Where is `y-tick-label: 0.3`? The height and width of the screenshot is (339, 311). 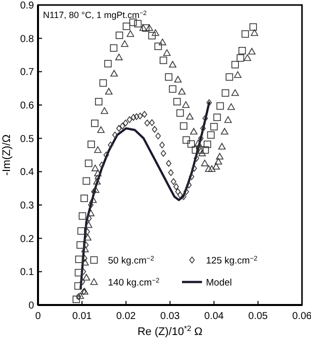
y-tick-label: 0.3 is located at coordinates (27, 206).